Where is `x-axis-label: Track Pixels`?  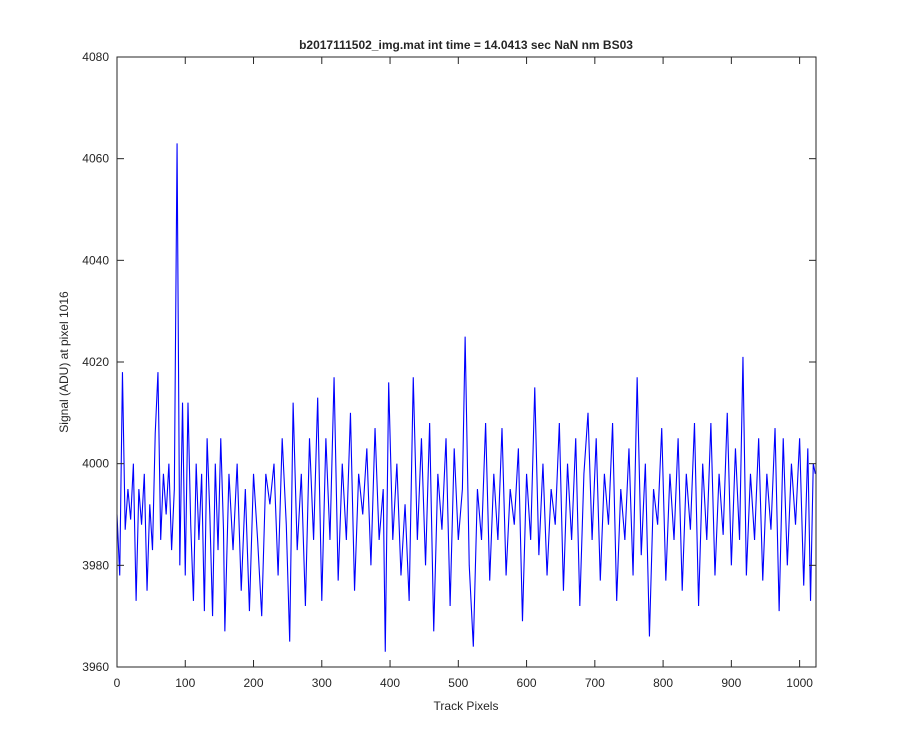
x-axis-label: Track Pixels is located at coordinates (466, 706).